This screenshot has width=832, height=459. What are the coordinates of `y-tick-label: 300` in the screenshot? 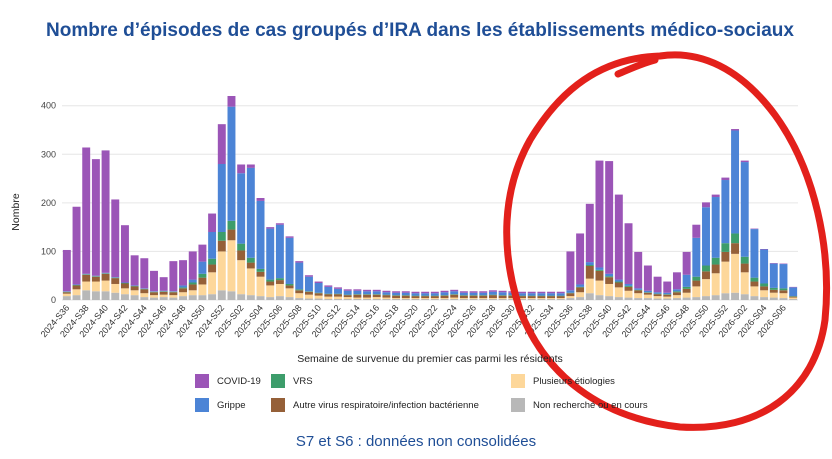 It's located at (48, 154).